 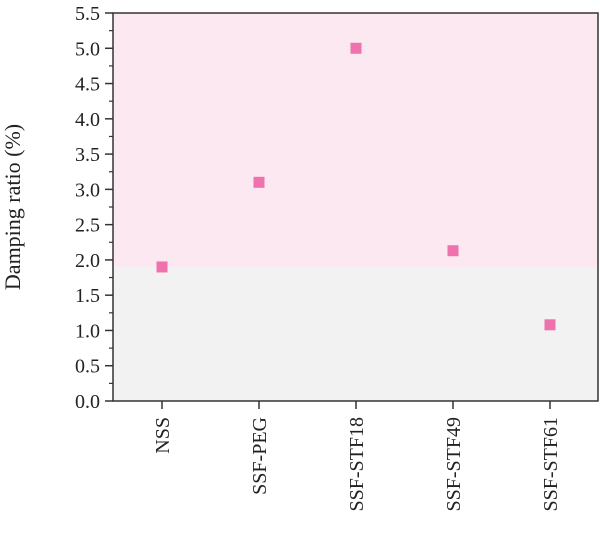 I want to click on x-axis-ticks: NSS SSF-PEG SSF-STF18 SSF-STF49 SSF-STF61, so click(x=357, y=456).